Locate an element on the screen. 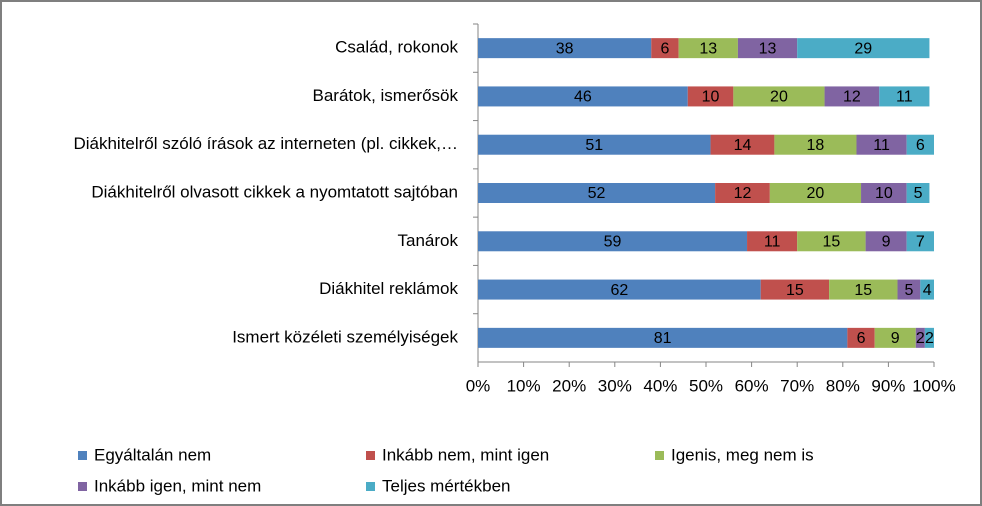  x-tick-label: 80% is located at coordinates (843, 385).